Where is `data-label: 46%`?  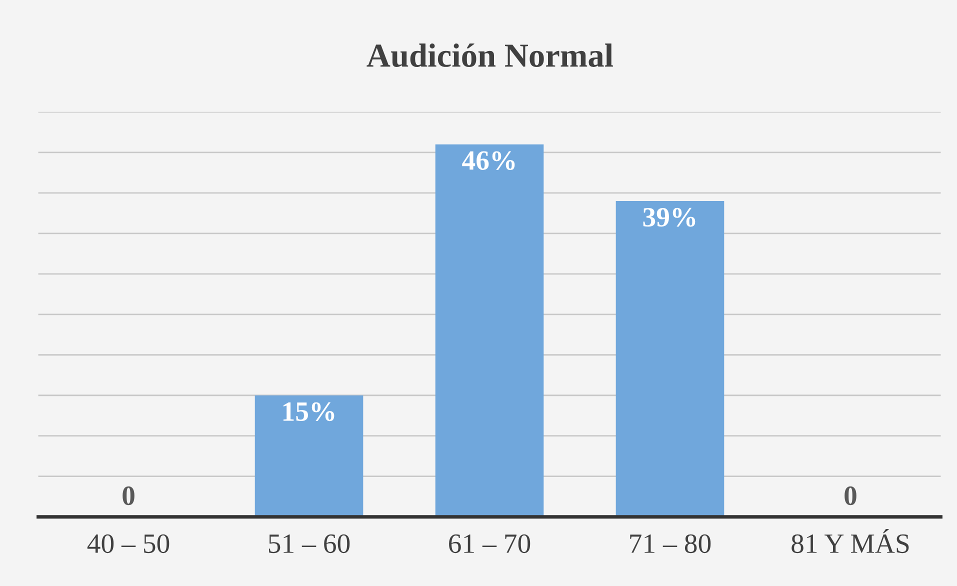 data-label: 46% is located at coordinates (488, 160).